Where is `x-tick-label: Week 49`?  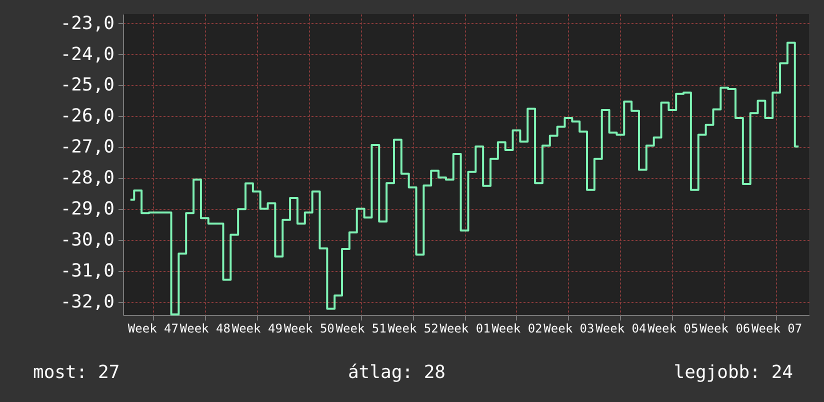 x-tick-label: Week 49 is located at coordinates (257, 329).